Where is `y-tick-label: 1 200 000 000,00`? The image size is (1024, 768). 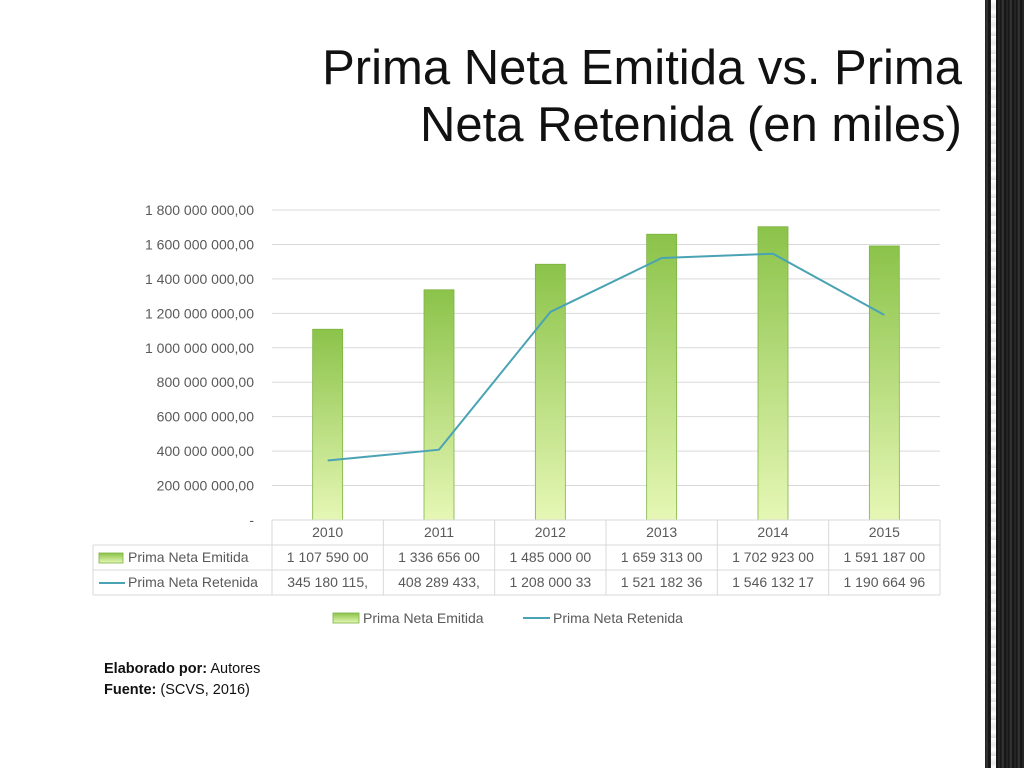 y-tick-label: 1 200 000 000,00 is located at coordinates (199, 313).